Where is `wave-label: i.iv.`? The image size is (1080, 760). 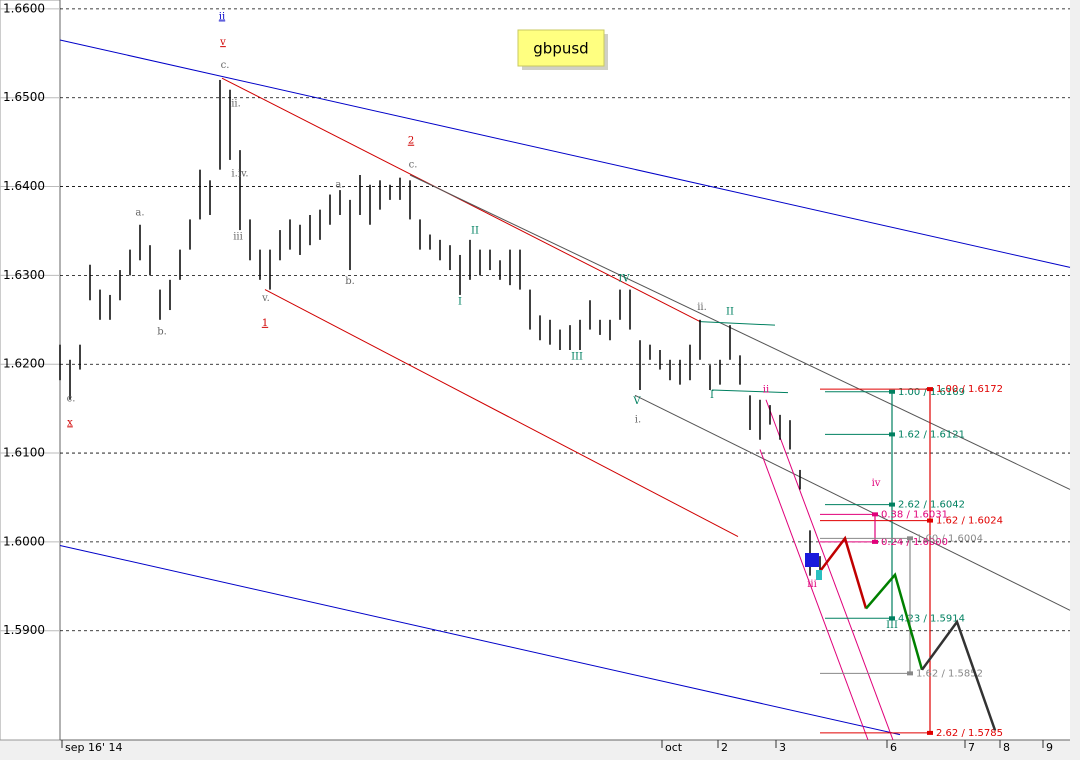 wave-label: i.iv. is located at coordinates (239, 174).